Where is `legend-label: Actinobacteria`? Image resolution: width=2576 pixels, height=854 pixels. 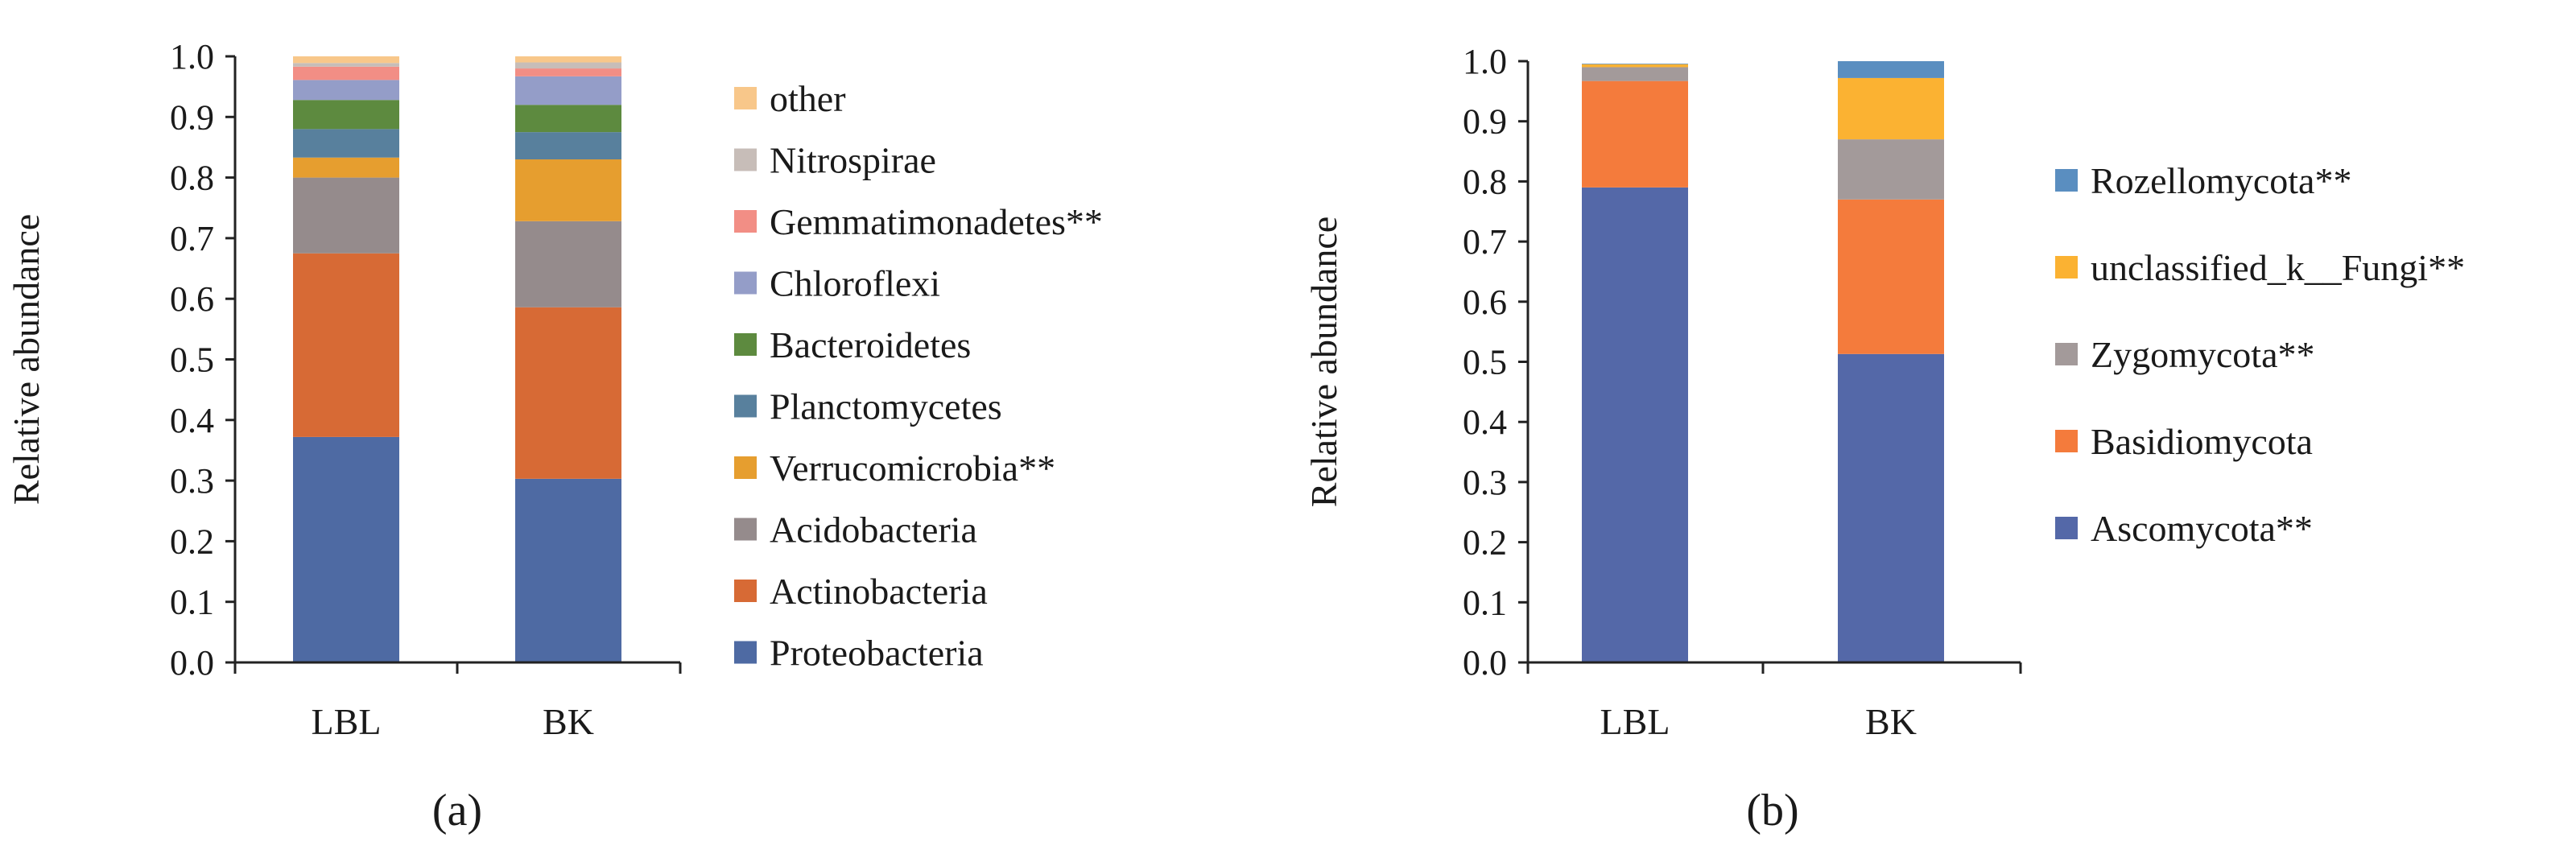 legend-label: Actinobacteria is located at coordinates (879, 591).